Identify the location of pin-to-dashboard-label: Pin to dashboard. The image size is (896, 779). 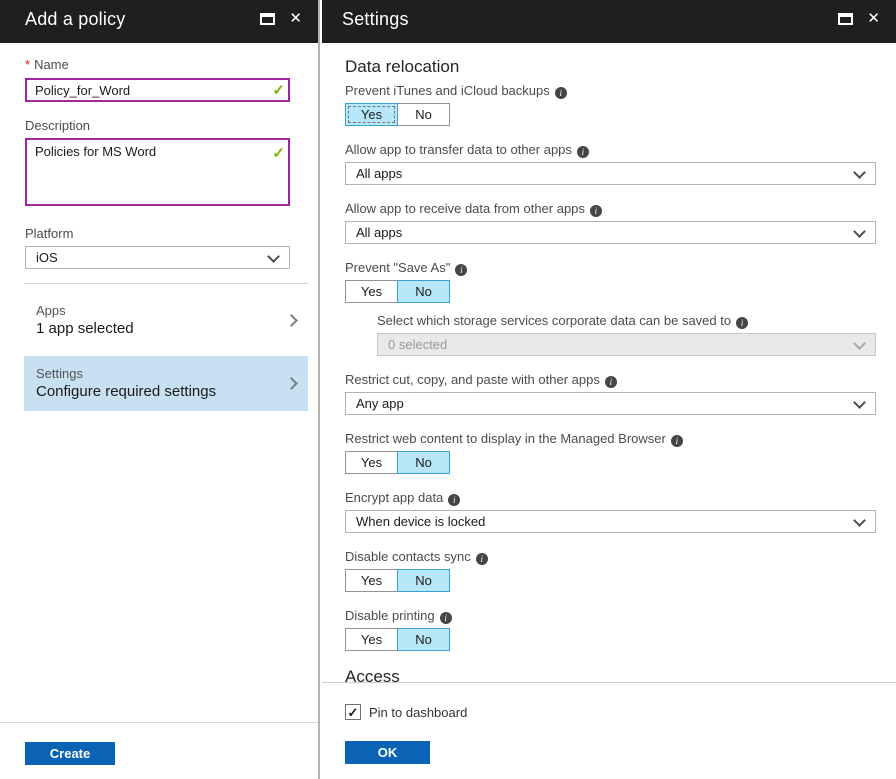
(418, 712).